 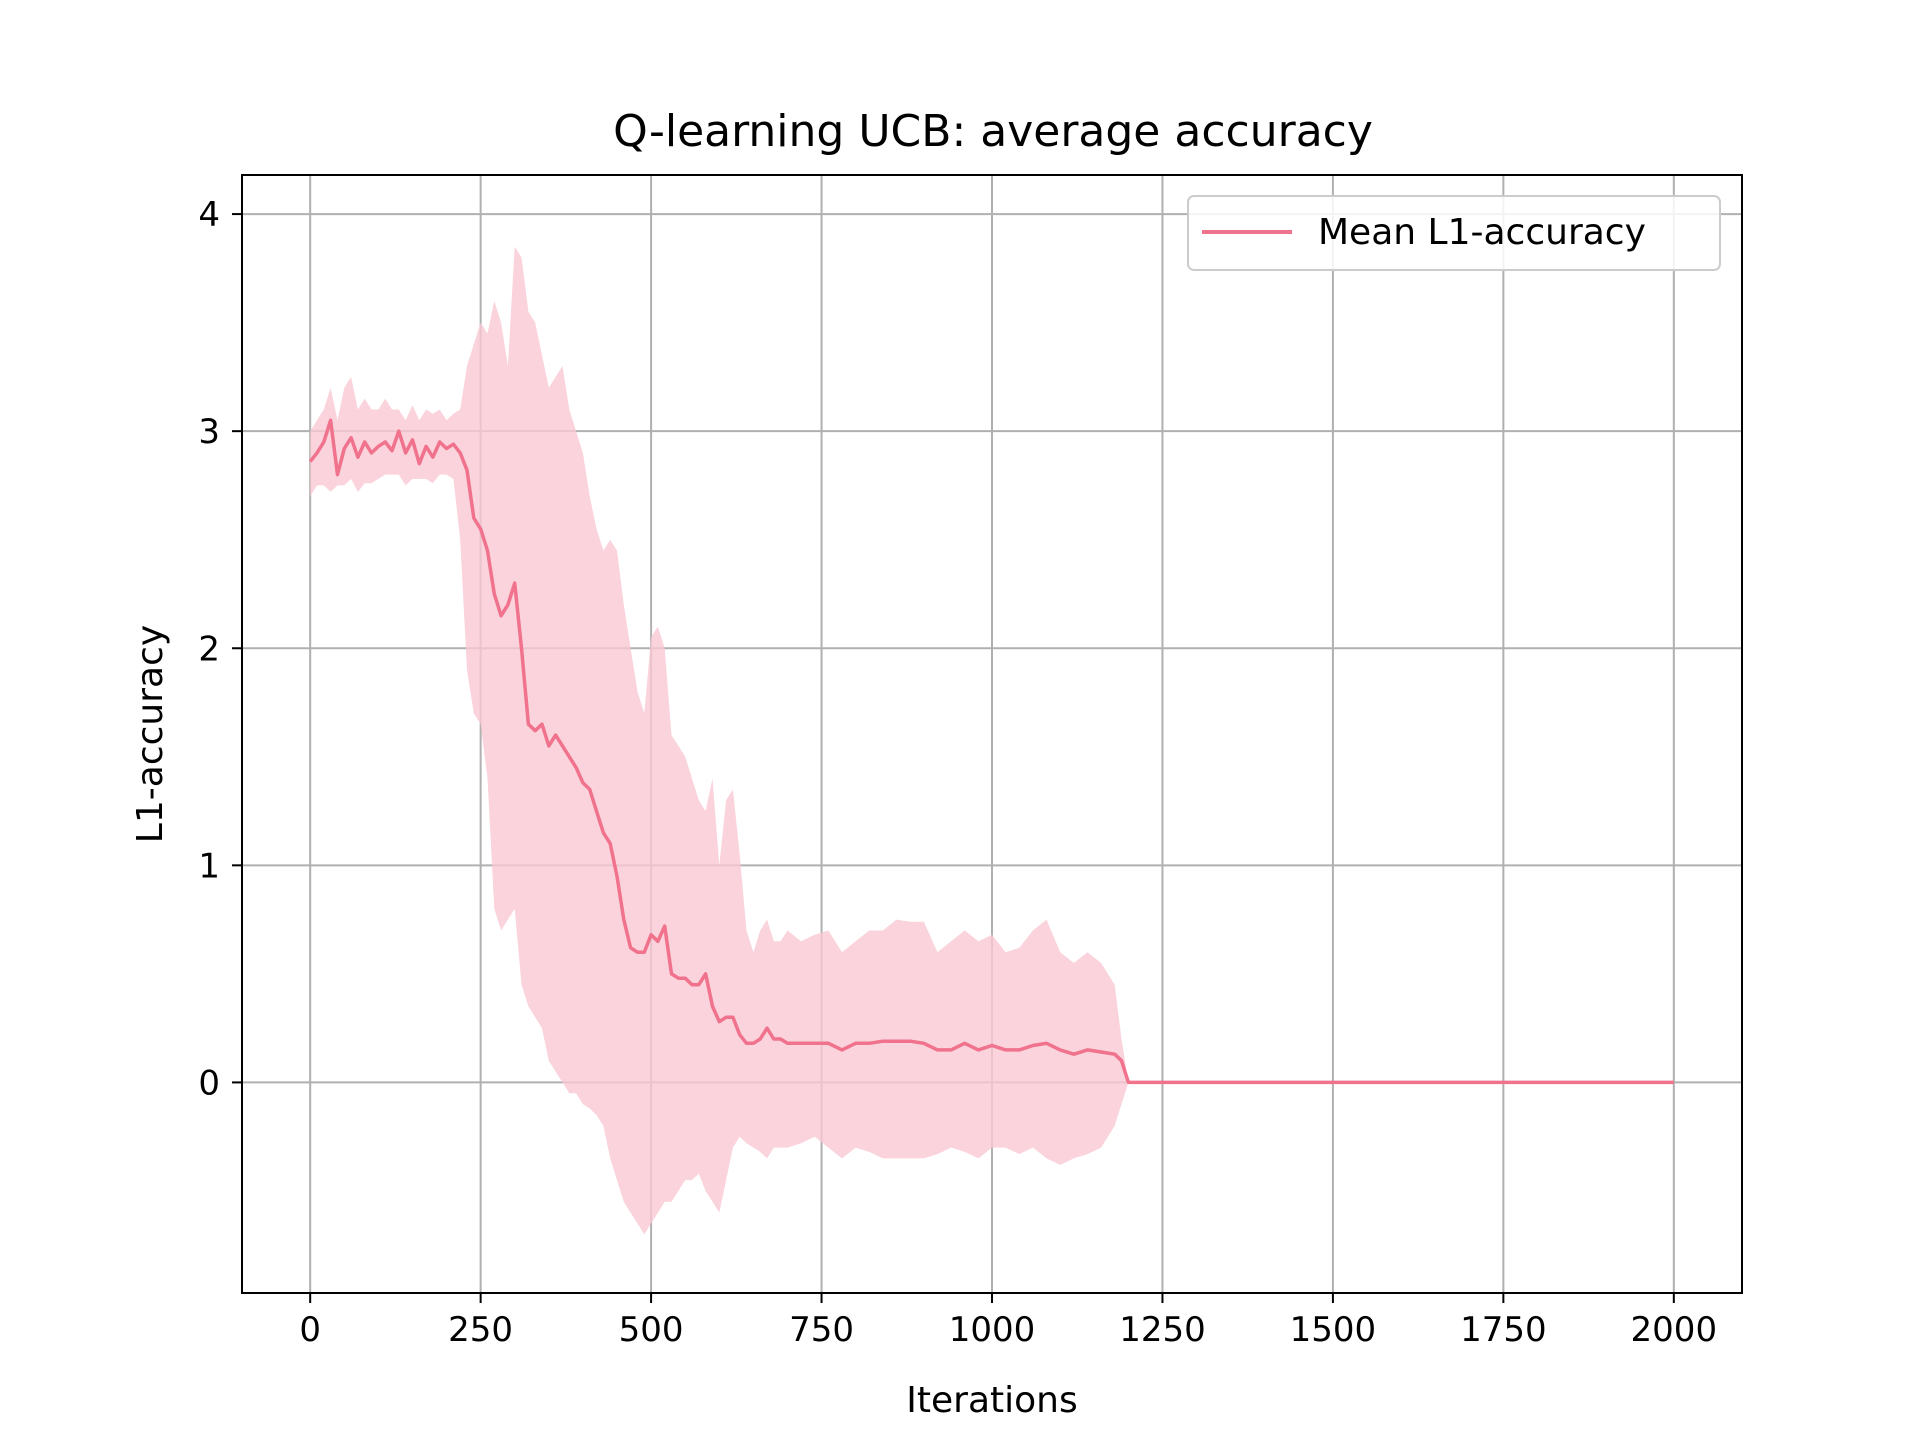 I want to click on legend-box, so click(x=1454, y=233).